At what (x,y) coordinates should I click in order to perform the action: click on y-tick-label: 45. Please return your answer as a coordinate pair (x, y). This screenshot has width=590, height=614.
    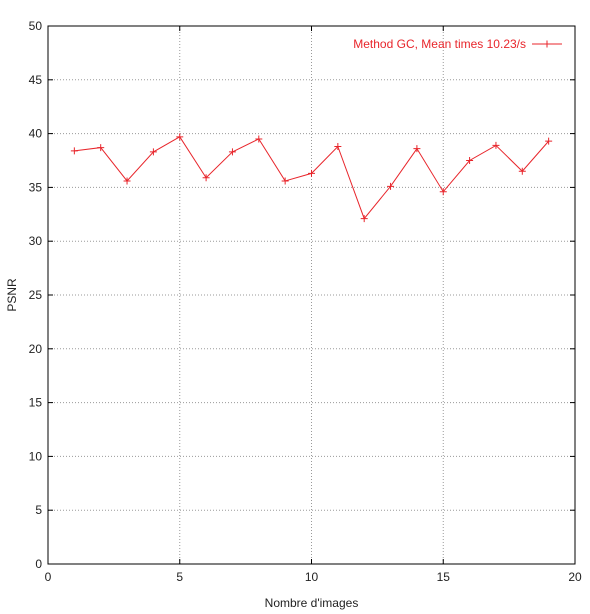
    Looking at the image, I should click on (36, 80).